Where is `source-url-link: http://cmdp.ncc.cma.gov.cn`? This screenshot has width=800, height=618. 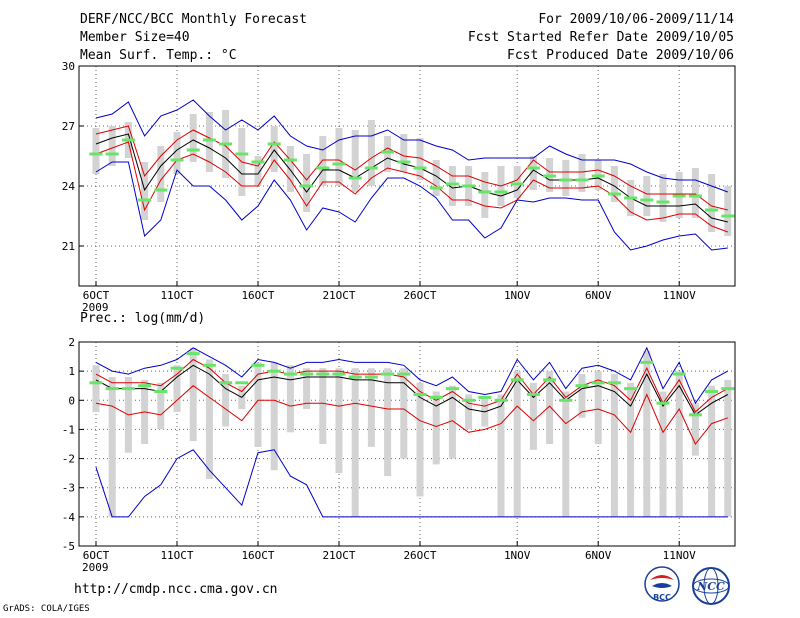
source-url-link: http://cmdp.ncc.cma.gov.cn is located at coordinates (176, 589).